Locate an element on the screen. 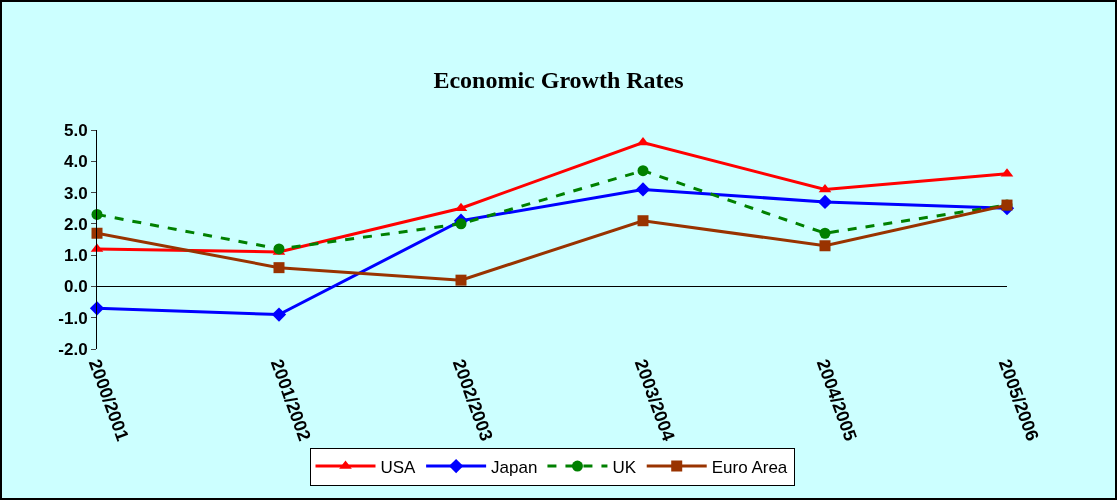 The width and height of the screenshot is (1117, 500). chart-title: Economic Growth Rates is located at coordinates (558, 80).